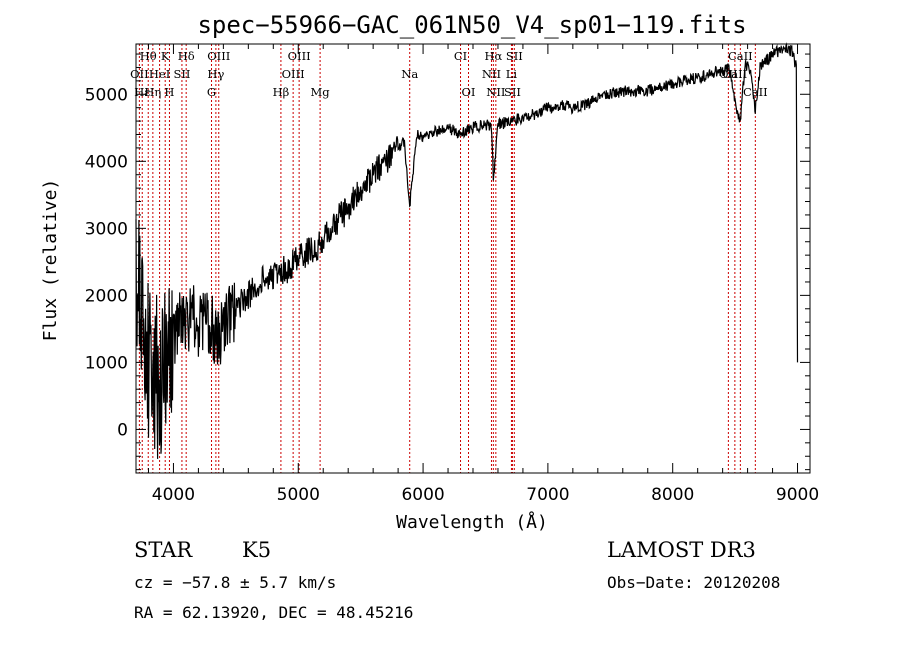 This screenshot has width=900, height=649. I want to click on survey-name: LAMOST DR3, so click(681, 550).